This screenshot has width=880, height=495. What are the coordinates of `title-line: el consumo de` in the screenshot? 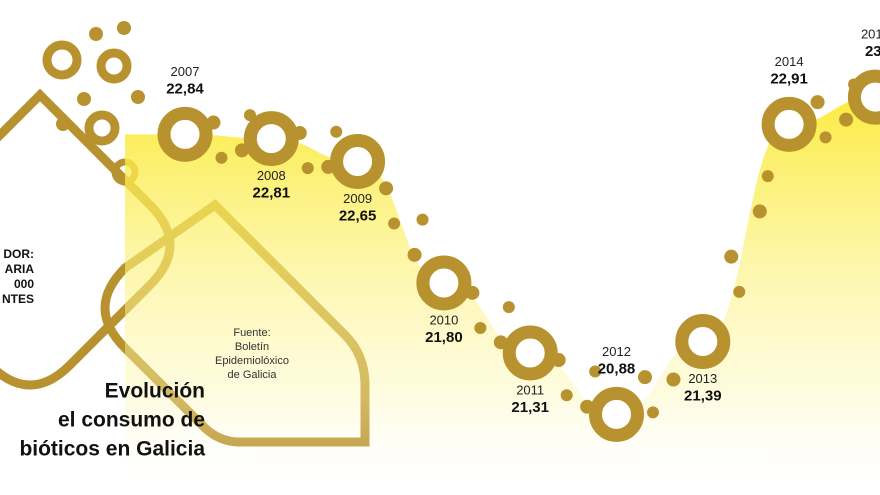 It's located at (131, 420).